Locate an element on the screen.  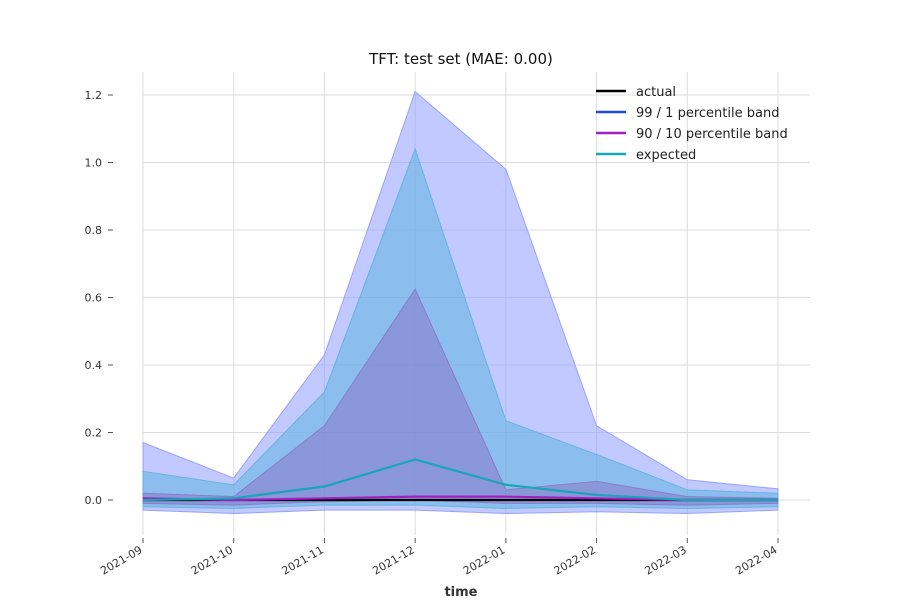
y-axis-ticks: 0.0 0.2 0.4 0.6 0.8 1.0 1.2 is located at coordinates (99, 298).